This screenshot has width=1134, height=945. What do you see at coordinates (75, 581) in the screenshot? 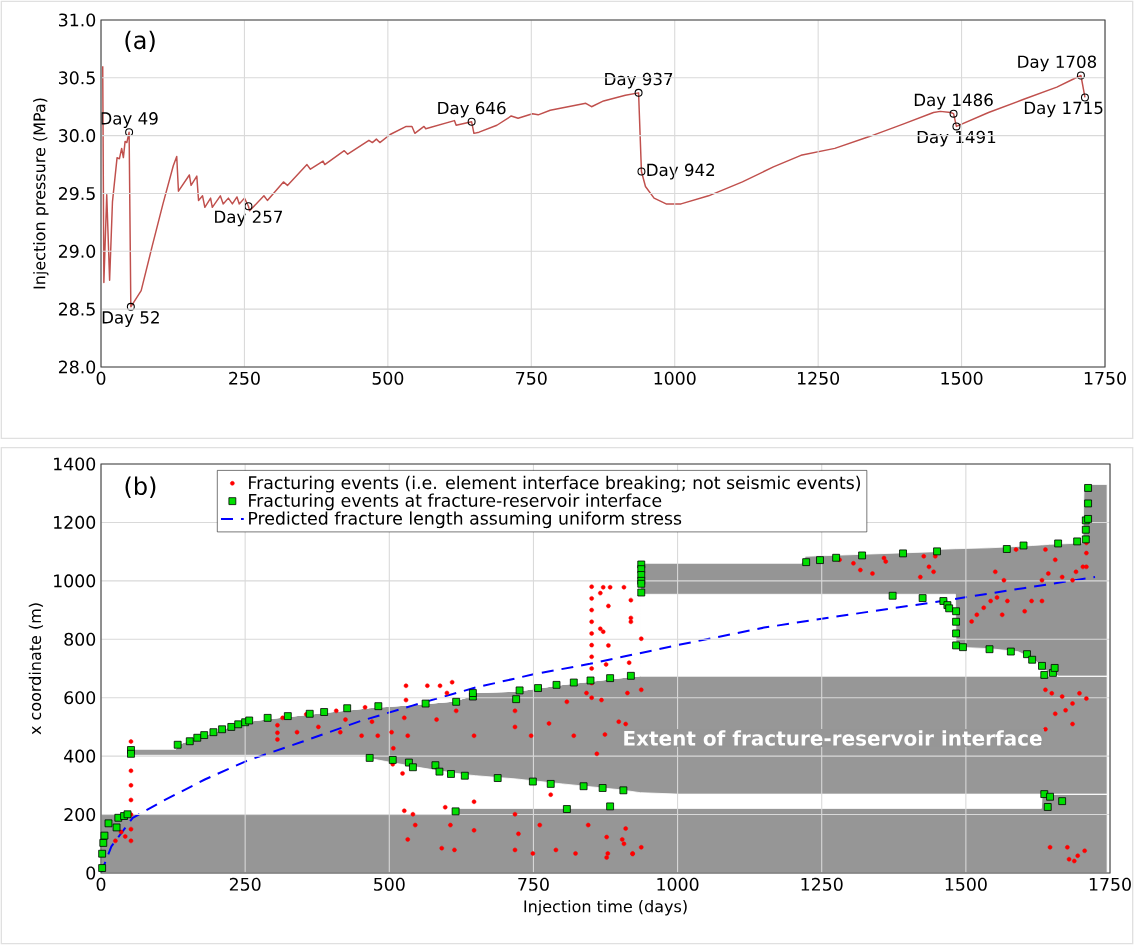
I see `y-tick-label: 1000` at bounding box center [75, 581].